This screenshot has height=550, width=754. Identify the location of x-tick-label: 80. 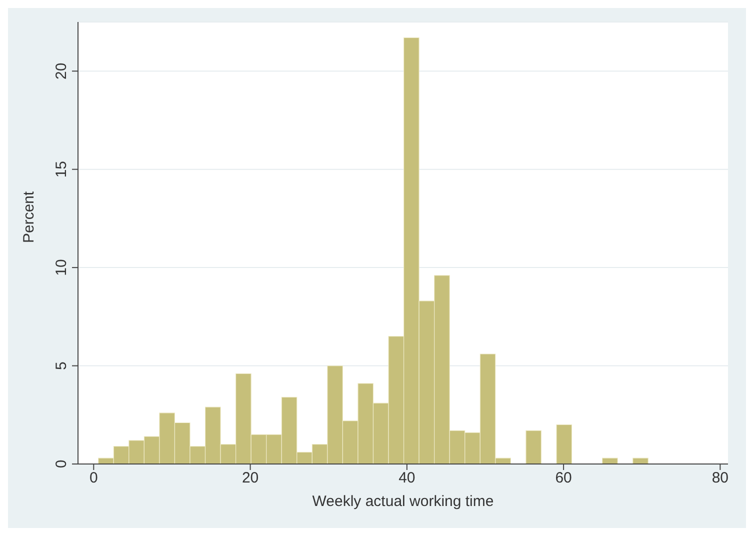
(720, 478).